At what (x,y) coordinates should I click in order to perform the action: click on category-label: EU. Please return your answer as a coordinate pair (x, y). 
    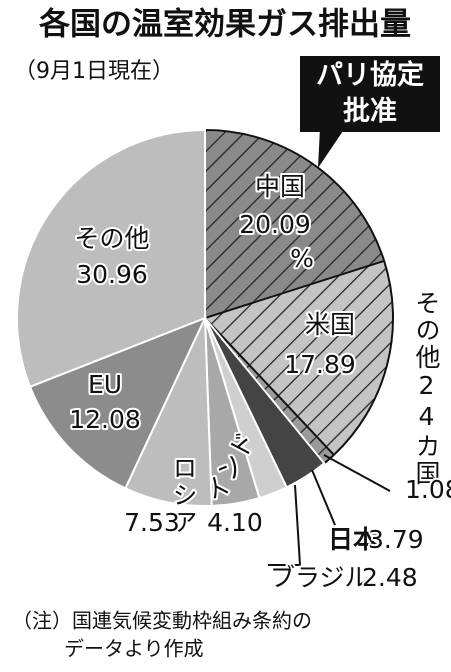
    Looking at the image, I should click on (105, 384).